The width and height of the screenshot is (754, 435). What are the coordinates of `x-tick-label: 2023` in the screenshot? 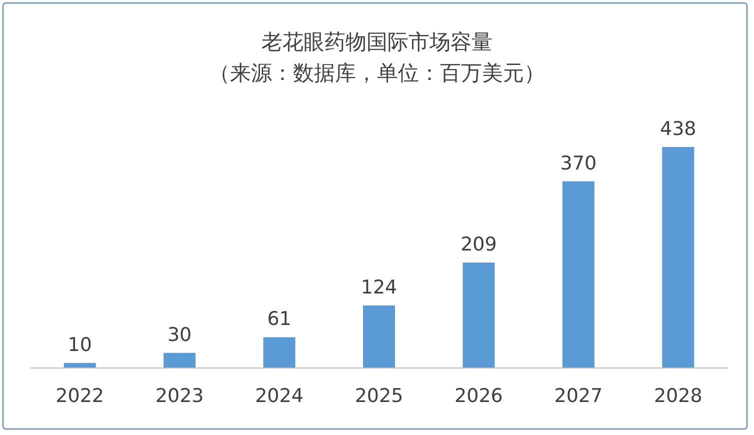 It's located at (179, 396).